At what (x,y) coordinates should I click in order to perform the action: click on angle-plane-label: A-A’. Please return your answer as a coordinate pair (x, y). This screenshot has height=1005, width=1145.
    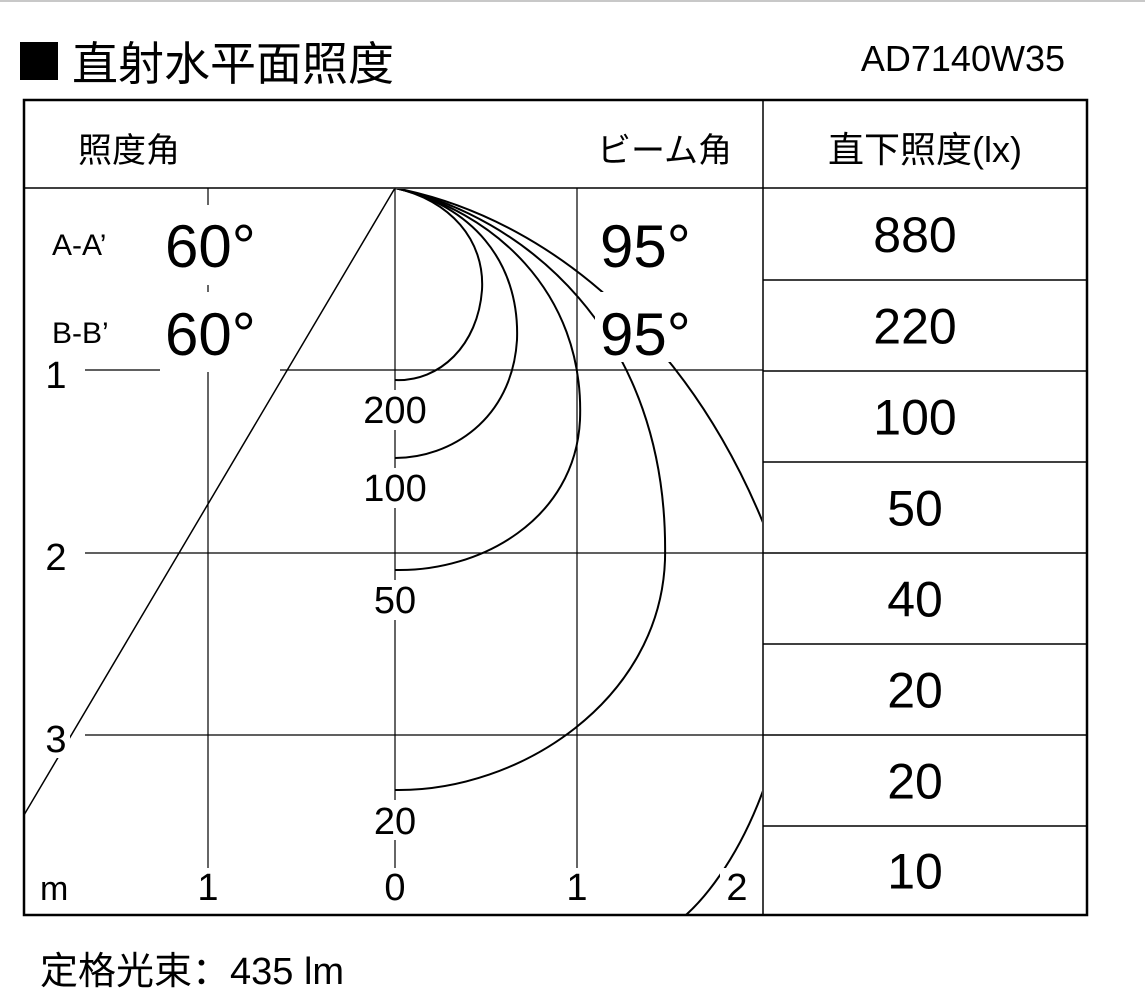
    Looking at the image, I should click on (79, 245).